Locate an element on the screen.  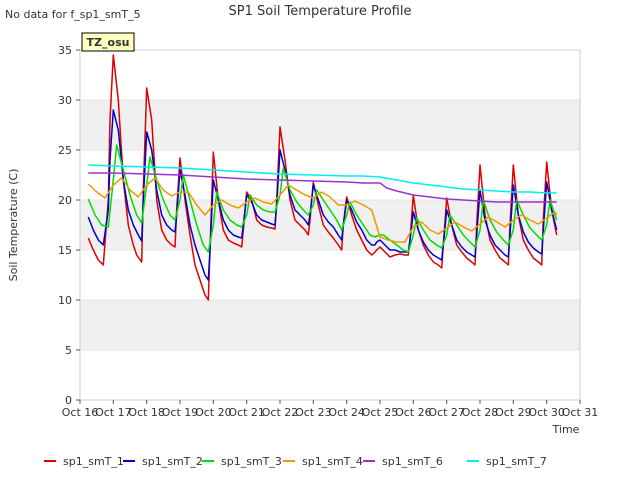
y-tick-label: 0 is located at coordinates (68, 400).